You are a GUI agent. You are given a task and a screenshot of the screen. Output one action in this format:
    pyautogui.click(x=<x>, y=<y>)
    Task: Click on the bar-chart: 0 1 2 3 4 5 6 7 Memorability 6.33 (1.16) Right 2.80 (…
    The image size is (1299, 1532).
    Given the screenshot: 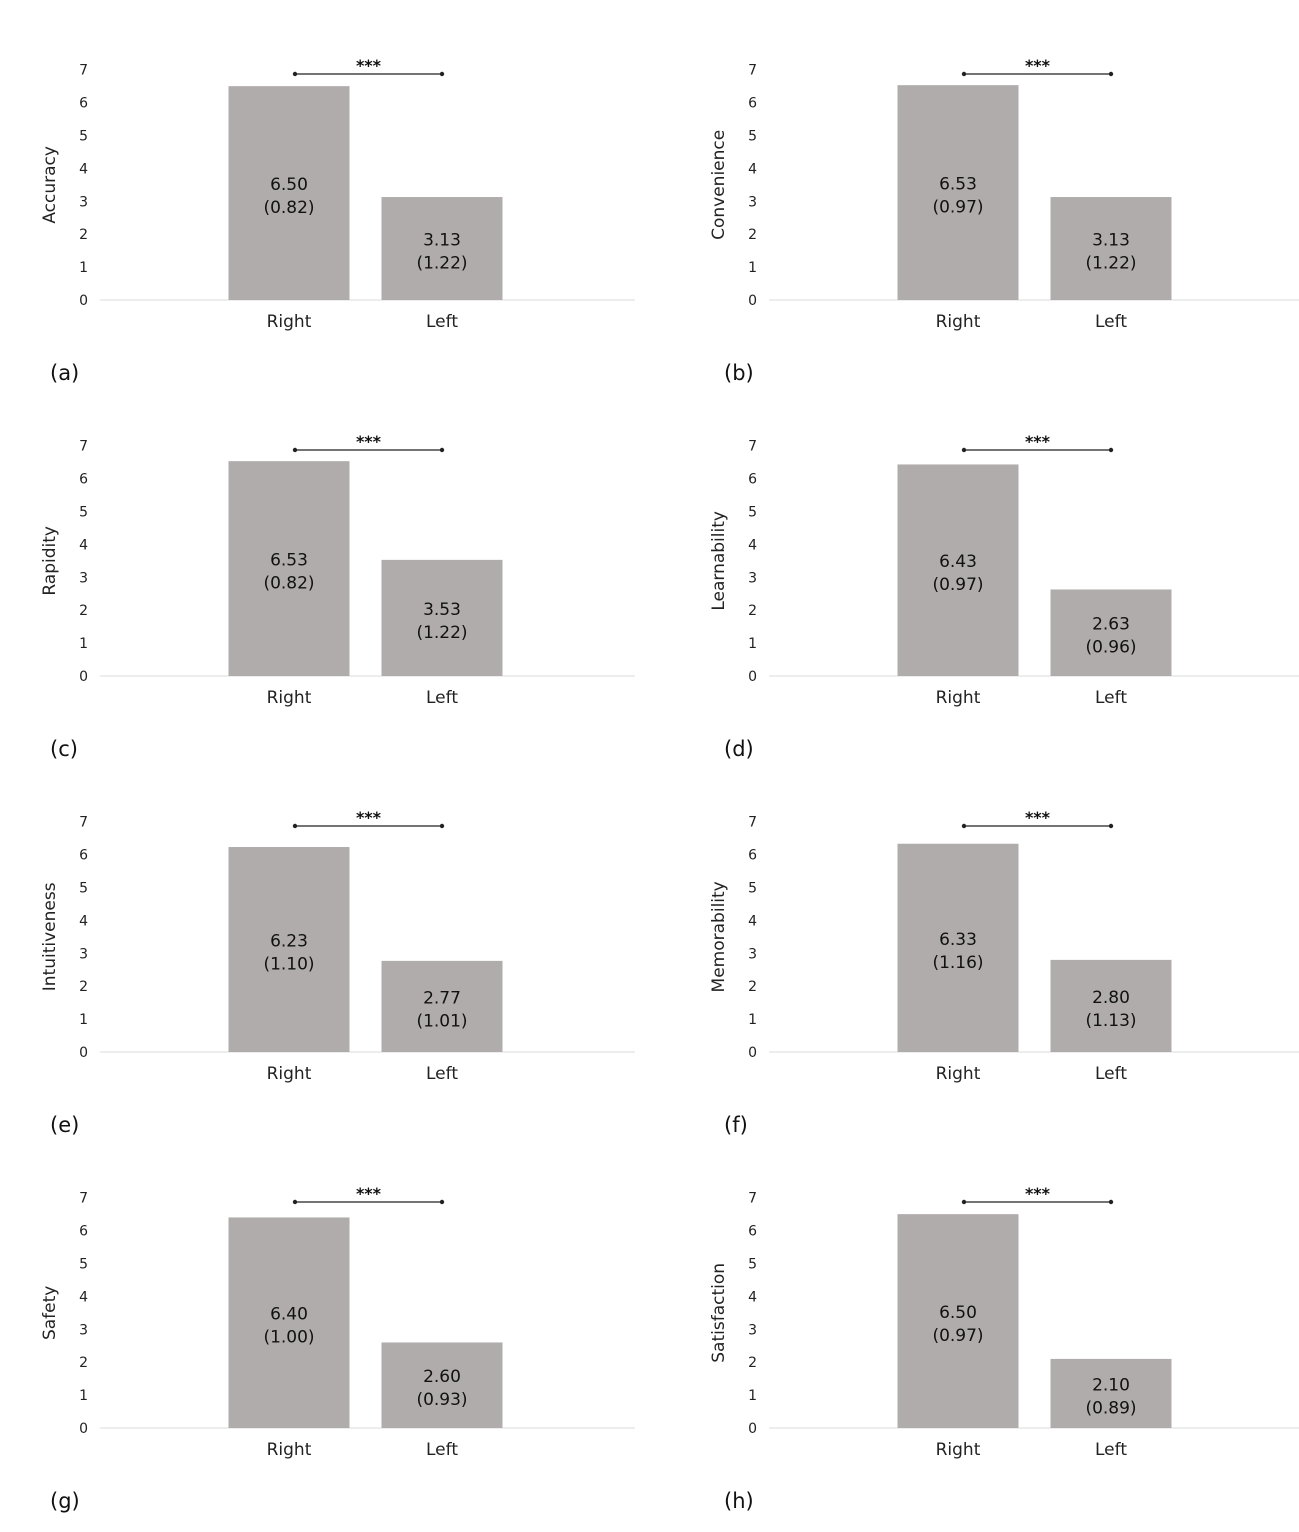 What is the action you would take?
    pyautogui.click(x=1004, y=946)
    